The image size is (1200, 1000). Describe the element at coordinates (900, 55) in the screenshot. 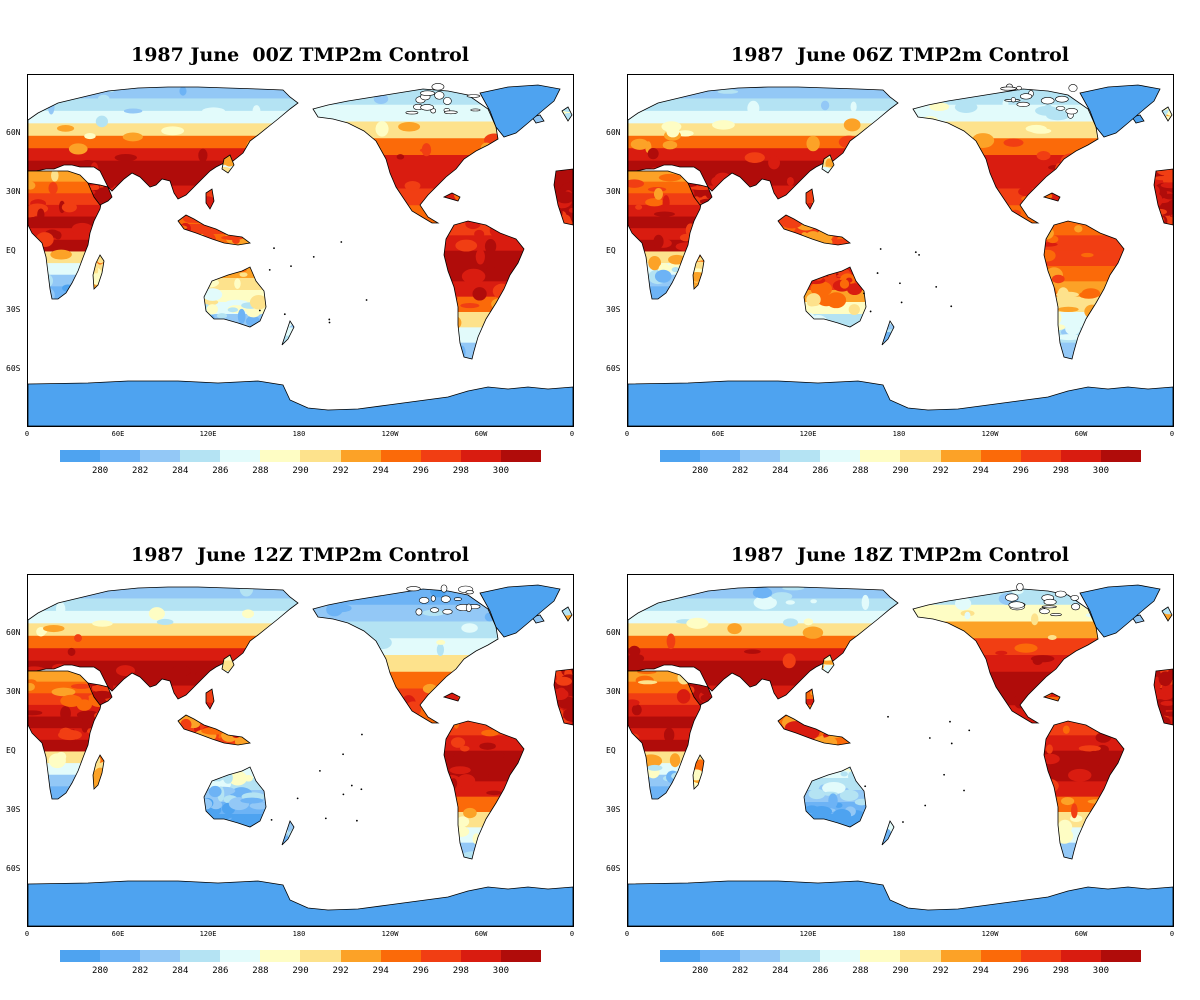

I see `panel-title: 1987 June 06Z TMP2m Control` at that location.